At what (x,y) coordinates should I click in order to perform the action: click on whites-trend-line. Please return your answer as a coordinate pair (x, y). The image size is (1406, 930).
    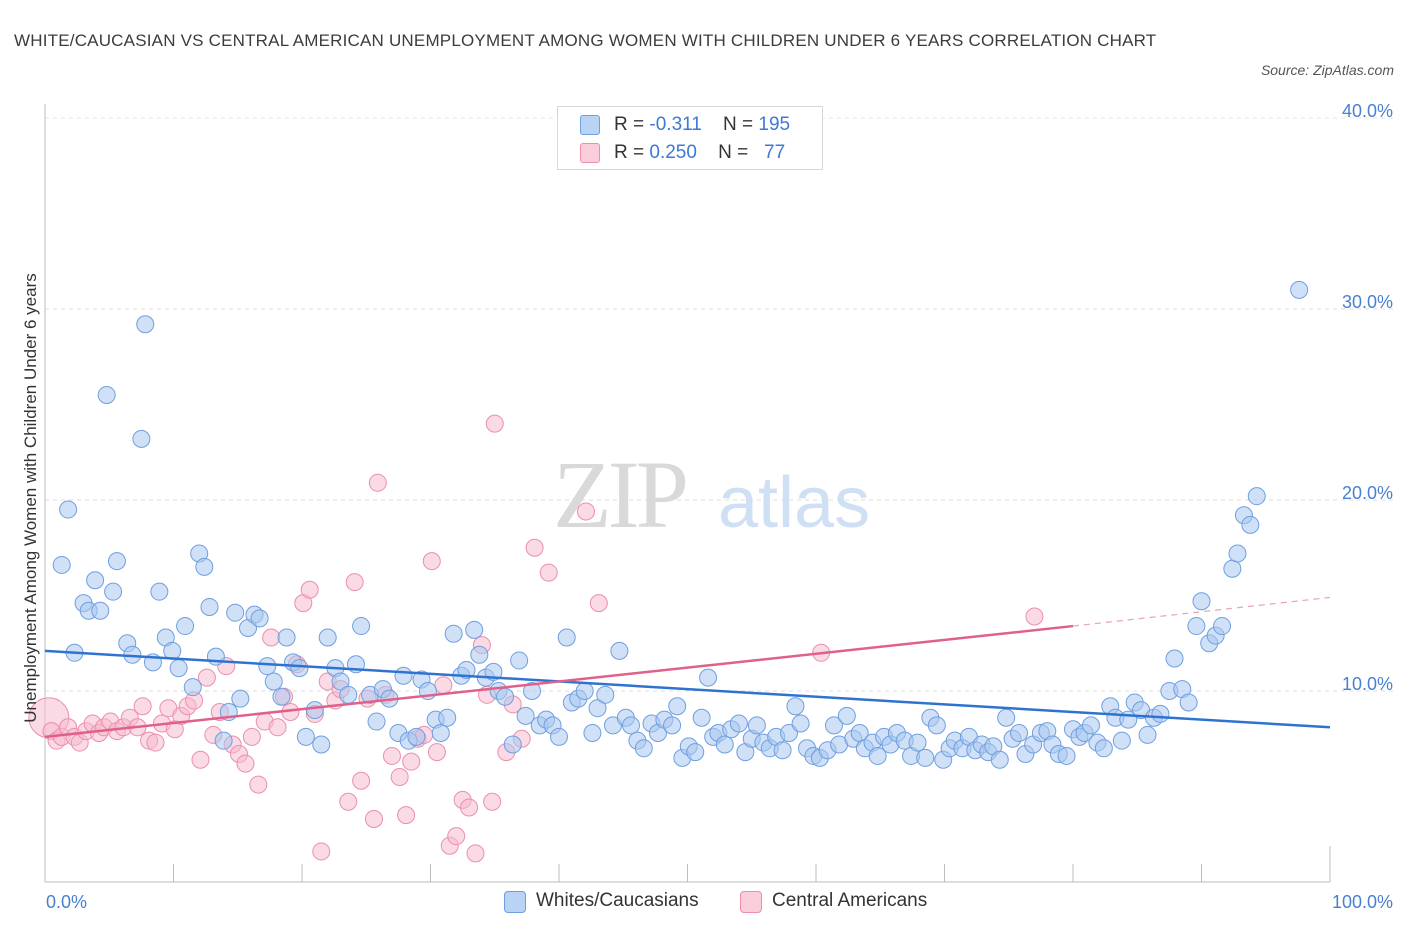
    Looking at the image, I should click on (687, 689).